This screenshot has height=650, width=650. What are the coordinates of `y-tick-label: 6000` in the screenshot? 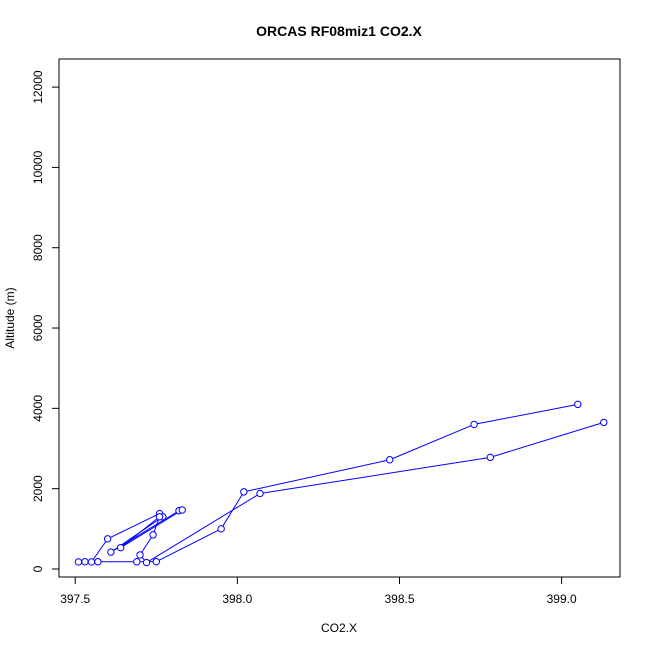 It's located at (38, 327).